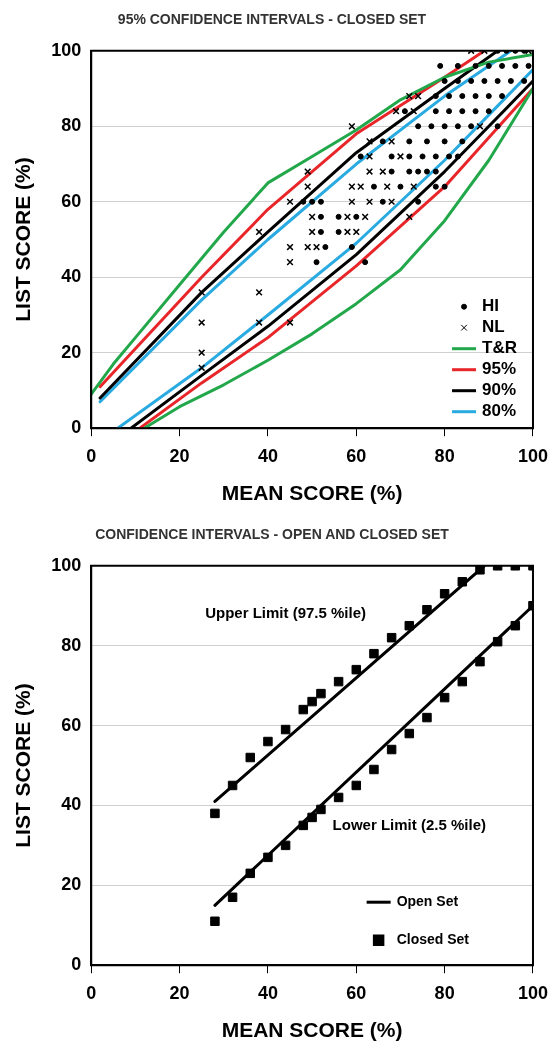 The height and width of the screenshot is (1052, 558). What do you see at coordinates (493, 327) in the screenshot?
I see `legend-label: NL` at bounding box center [493, 327].